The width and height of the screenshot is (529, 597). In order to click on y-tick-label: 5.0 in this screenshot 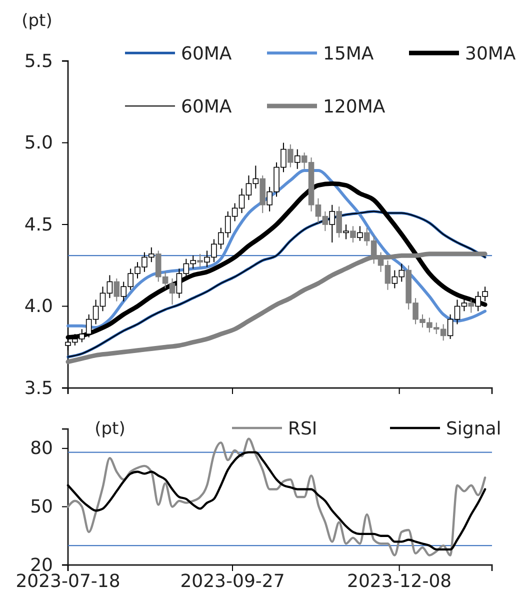, I will do `click(38, 143)`.